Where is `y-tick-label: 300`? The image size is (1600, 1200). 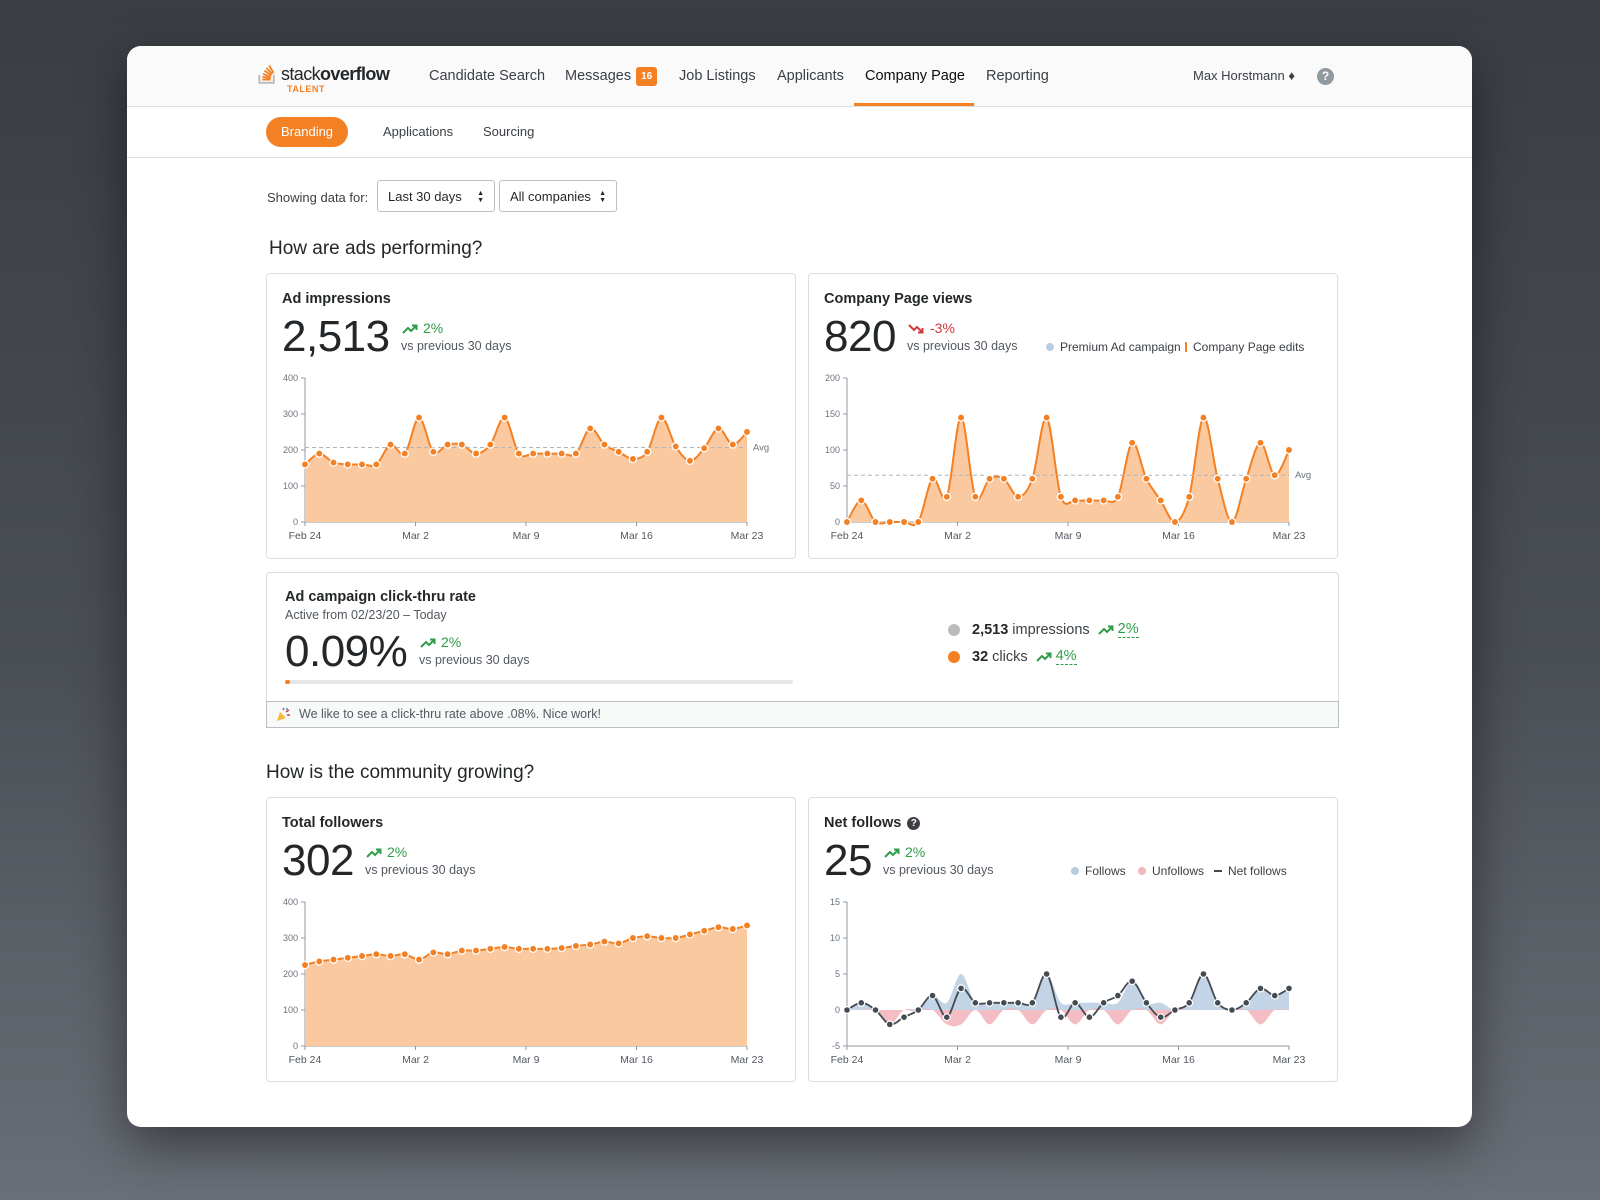 y-tick-label: 300 is located at coordinates (290, 414).